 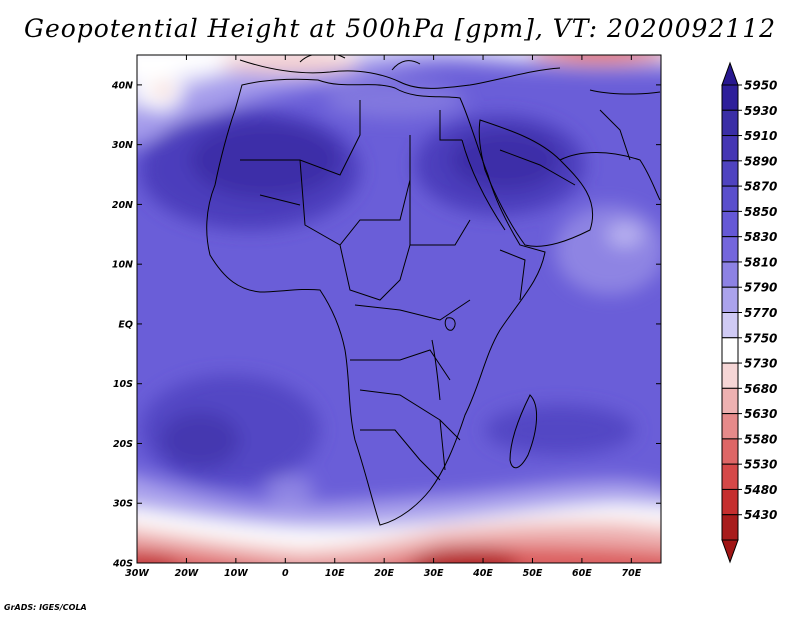 What do you see at coordinates (730, 551) in the screenshot?
I see `colorbar-bottom-arrow` at bounding box center [730, 551].